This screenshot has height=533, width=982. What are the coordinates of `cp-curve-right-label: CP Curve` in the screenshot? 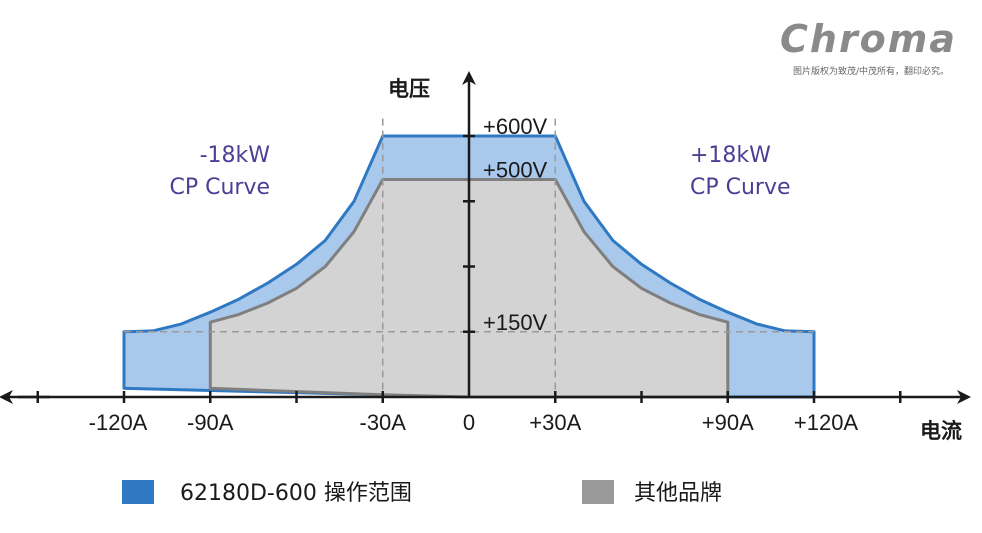 It's located at (740, 187).